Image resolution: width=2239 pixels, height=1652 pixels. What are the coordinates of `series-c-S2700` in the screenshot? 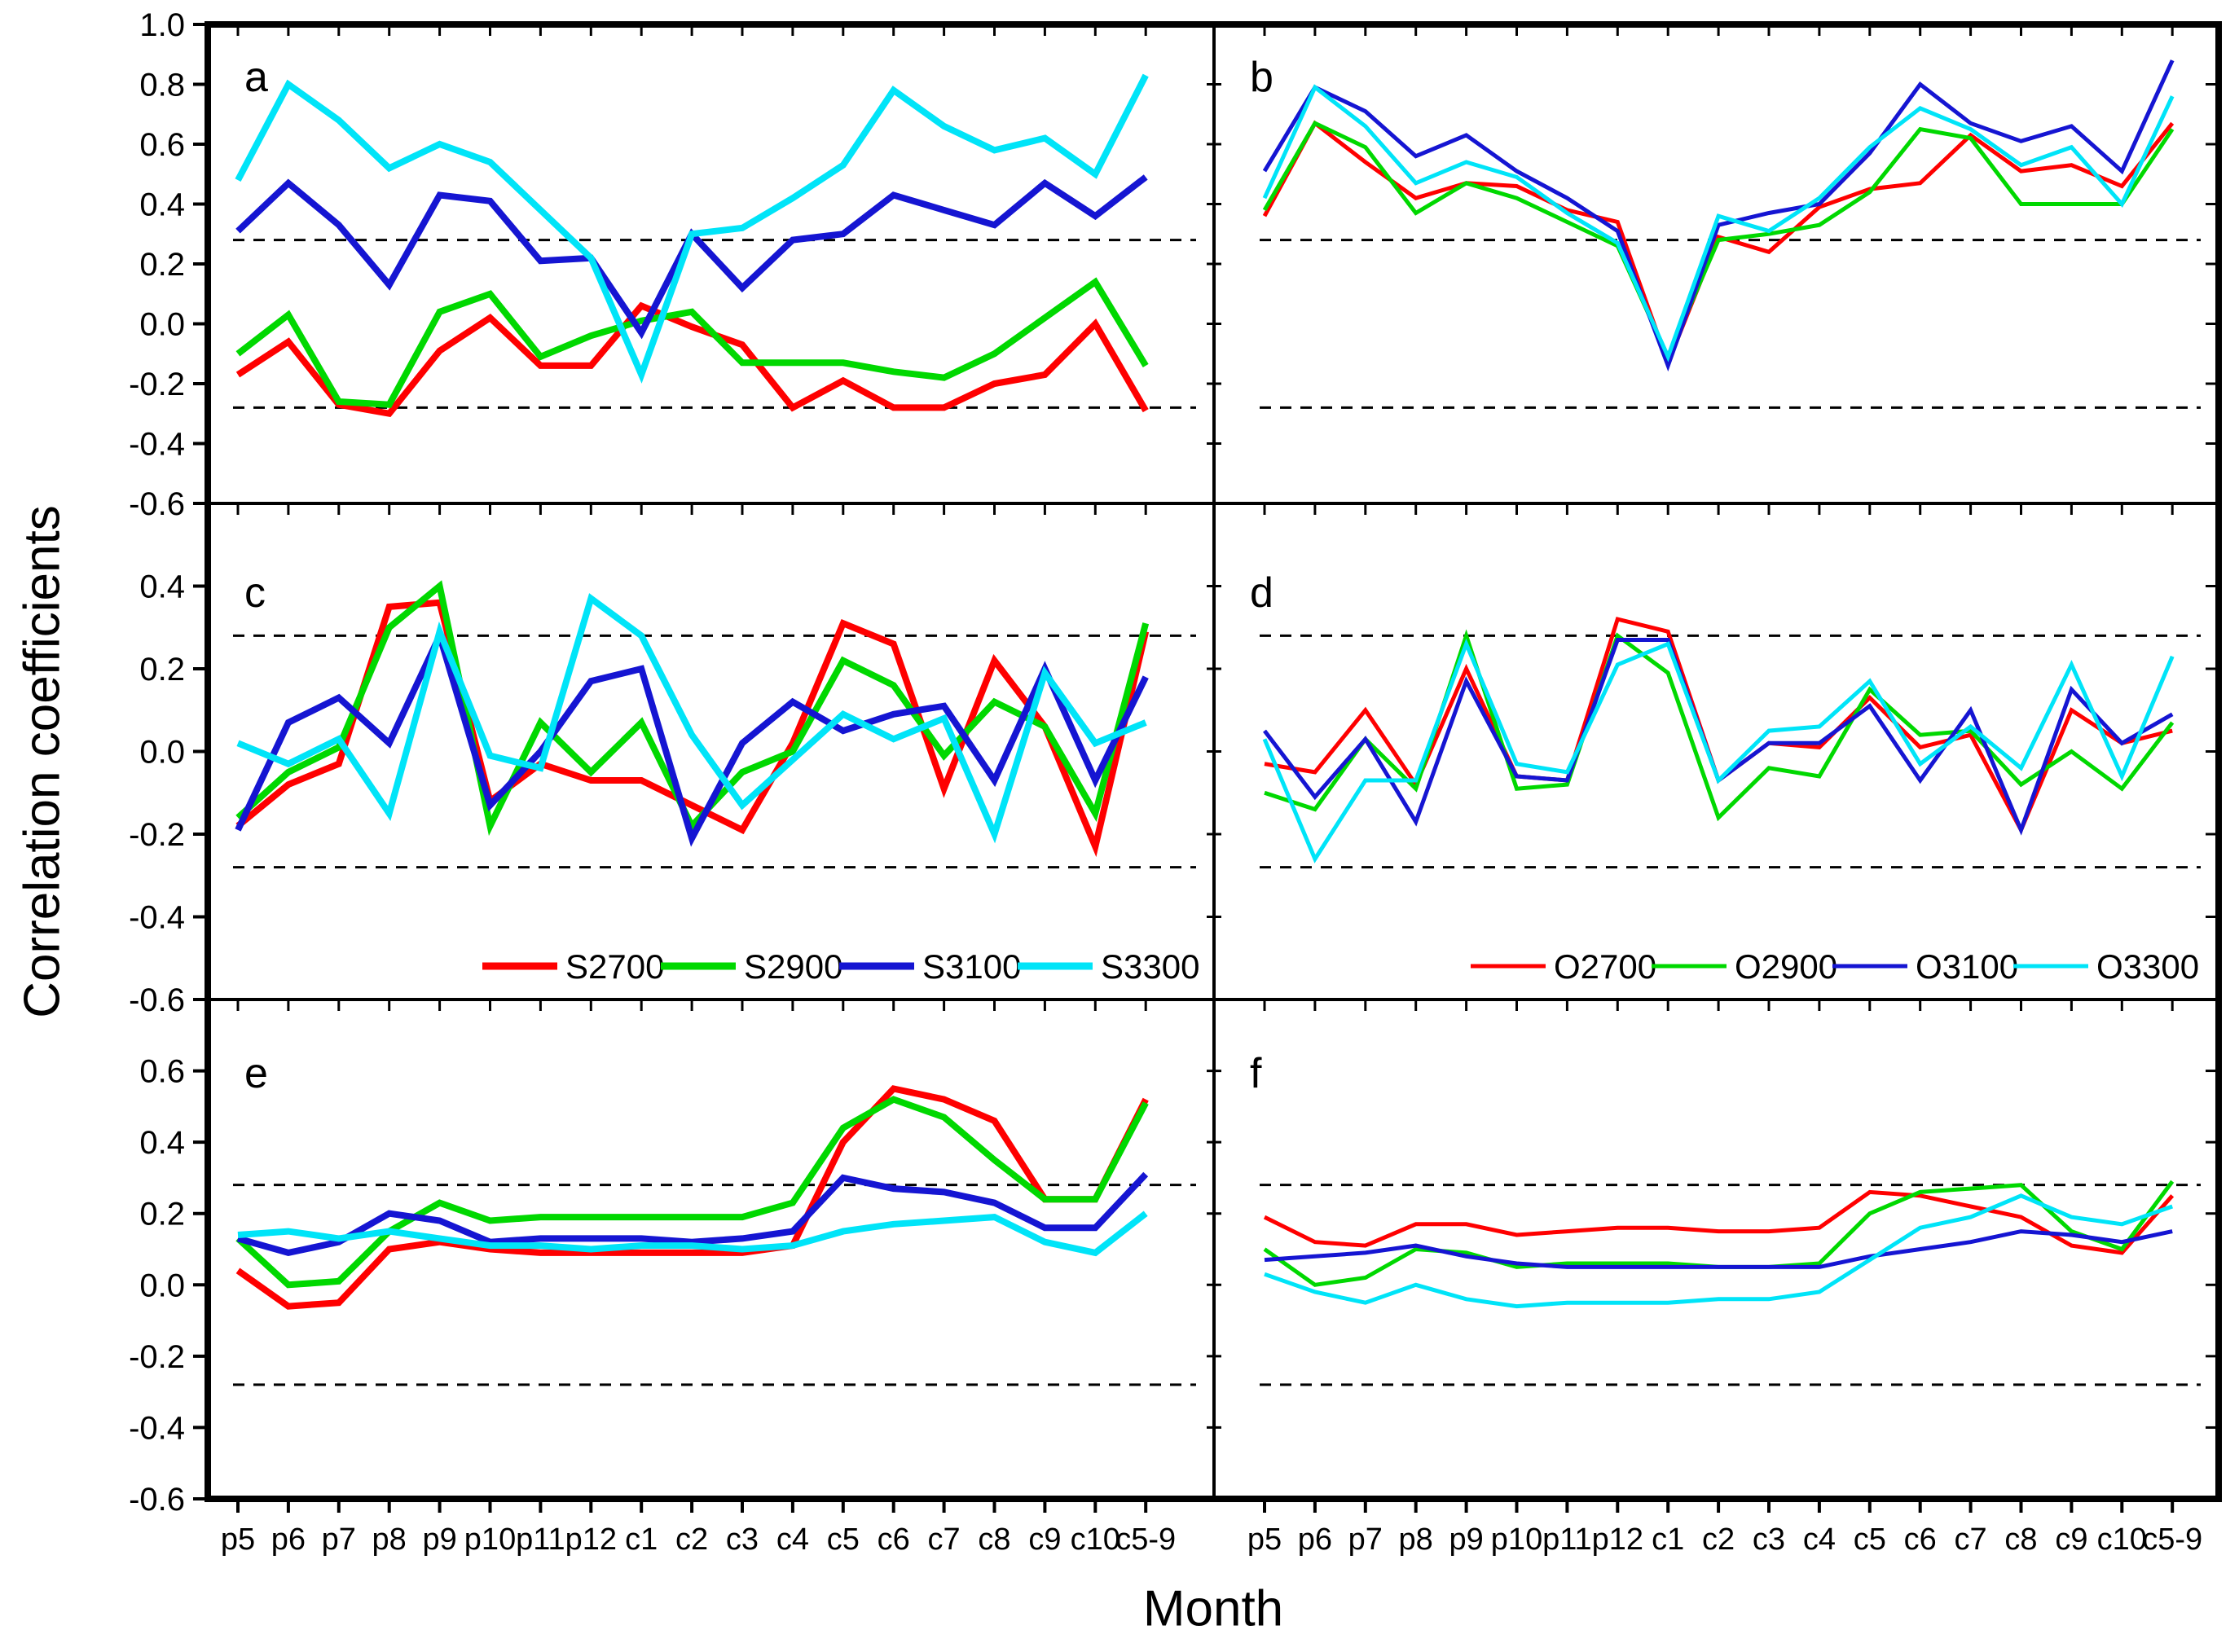 It's located at (693, 728).